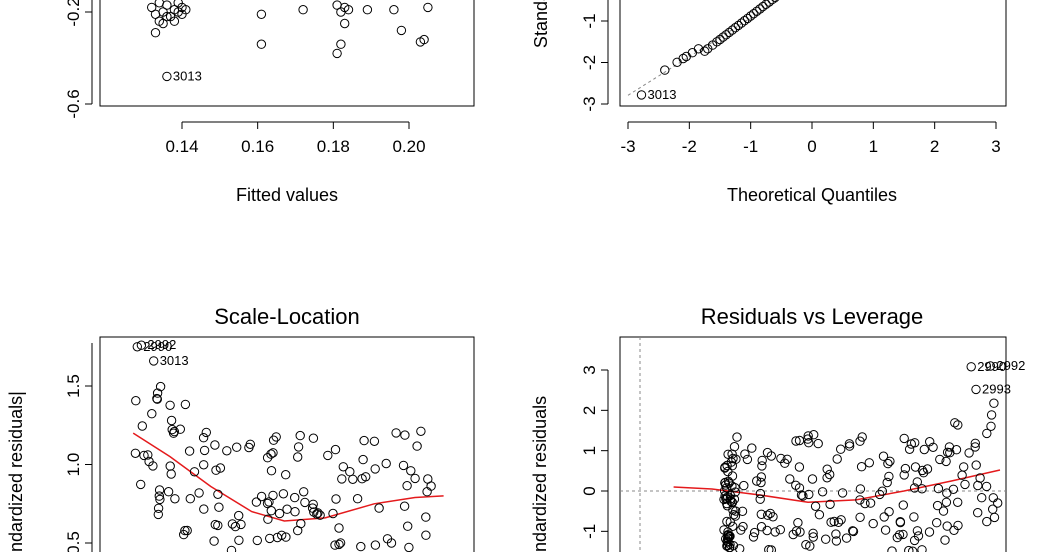 The width and height of the screenshot is (1050, 552). I want to click on point-labels: 3013, so click(187, 75).